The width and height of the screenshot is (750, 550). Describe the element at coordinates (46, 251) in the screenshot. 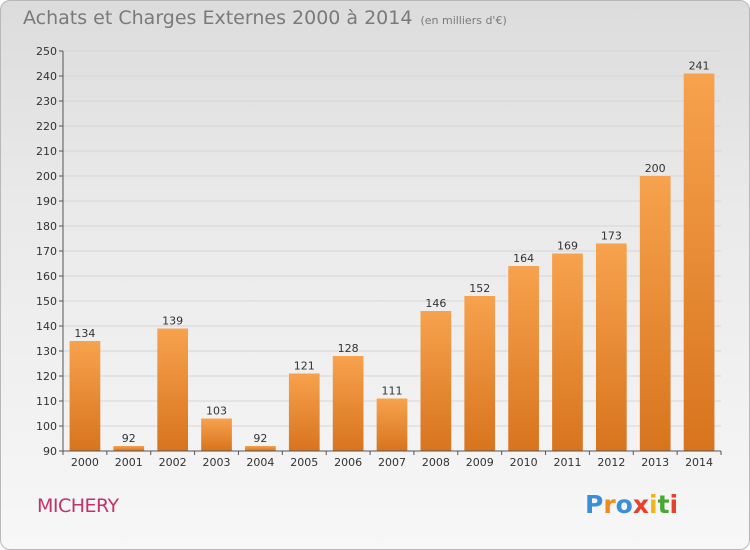

I see `y-tick-label: 170` at that location.